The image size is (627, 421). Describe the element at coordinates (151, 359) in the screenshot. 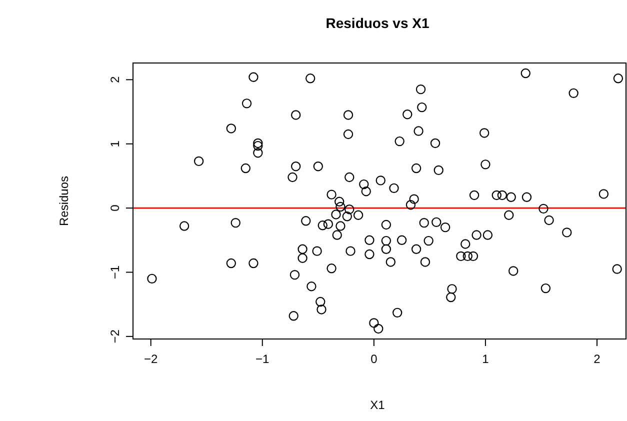

I see `x-tick-label: −2` at that location.